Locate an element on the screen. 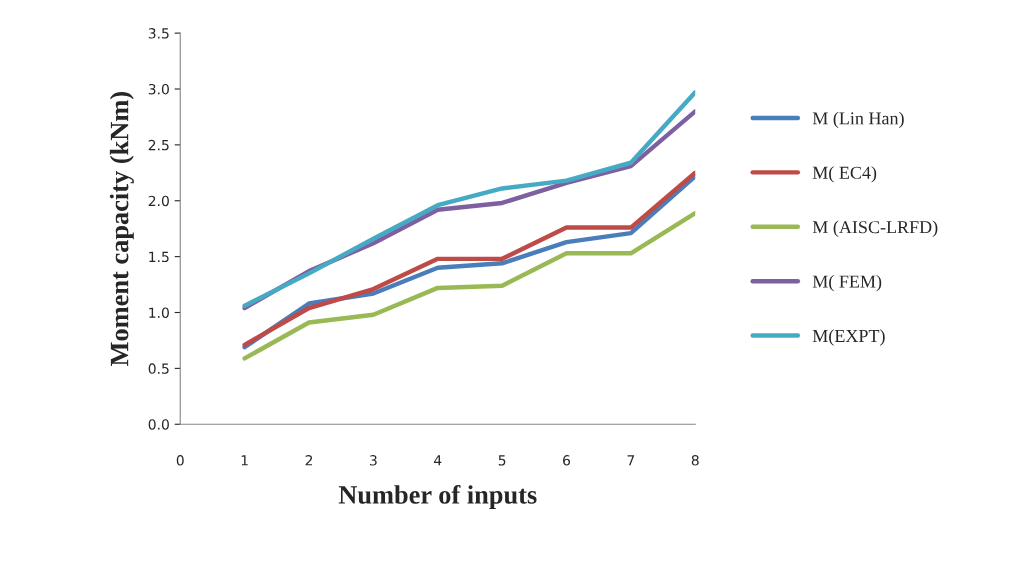 The width and height of the screenshot is (1030, 571). y-tick-label: 3.5 is located at coordinates (158, 33).